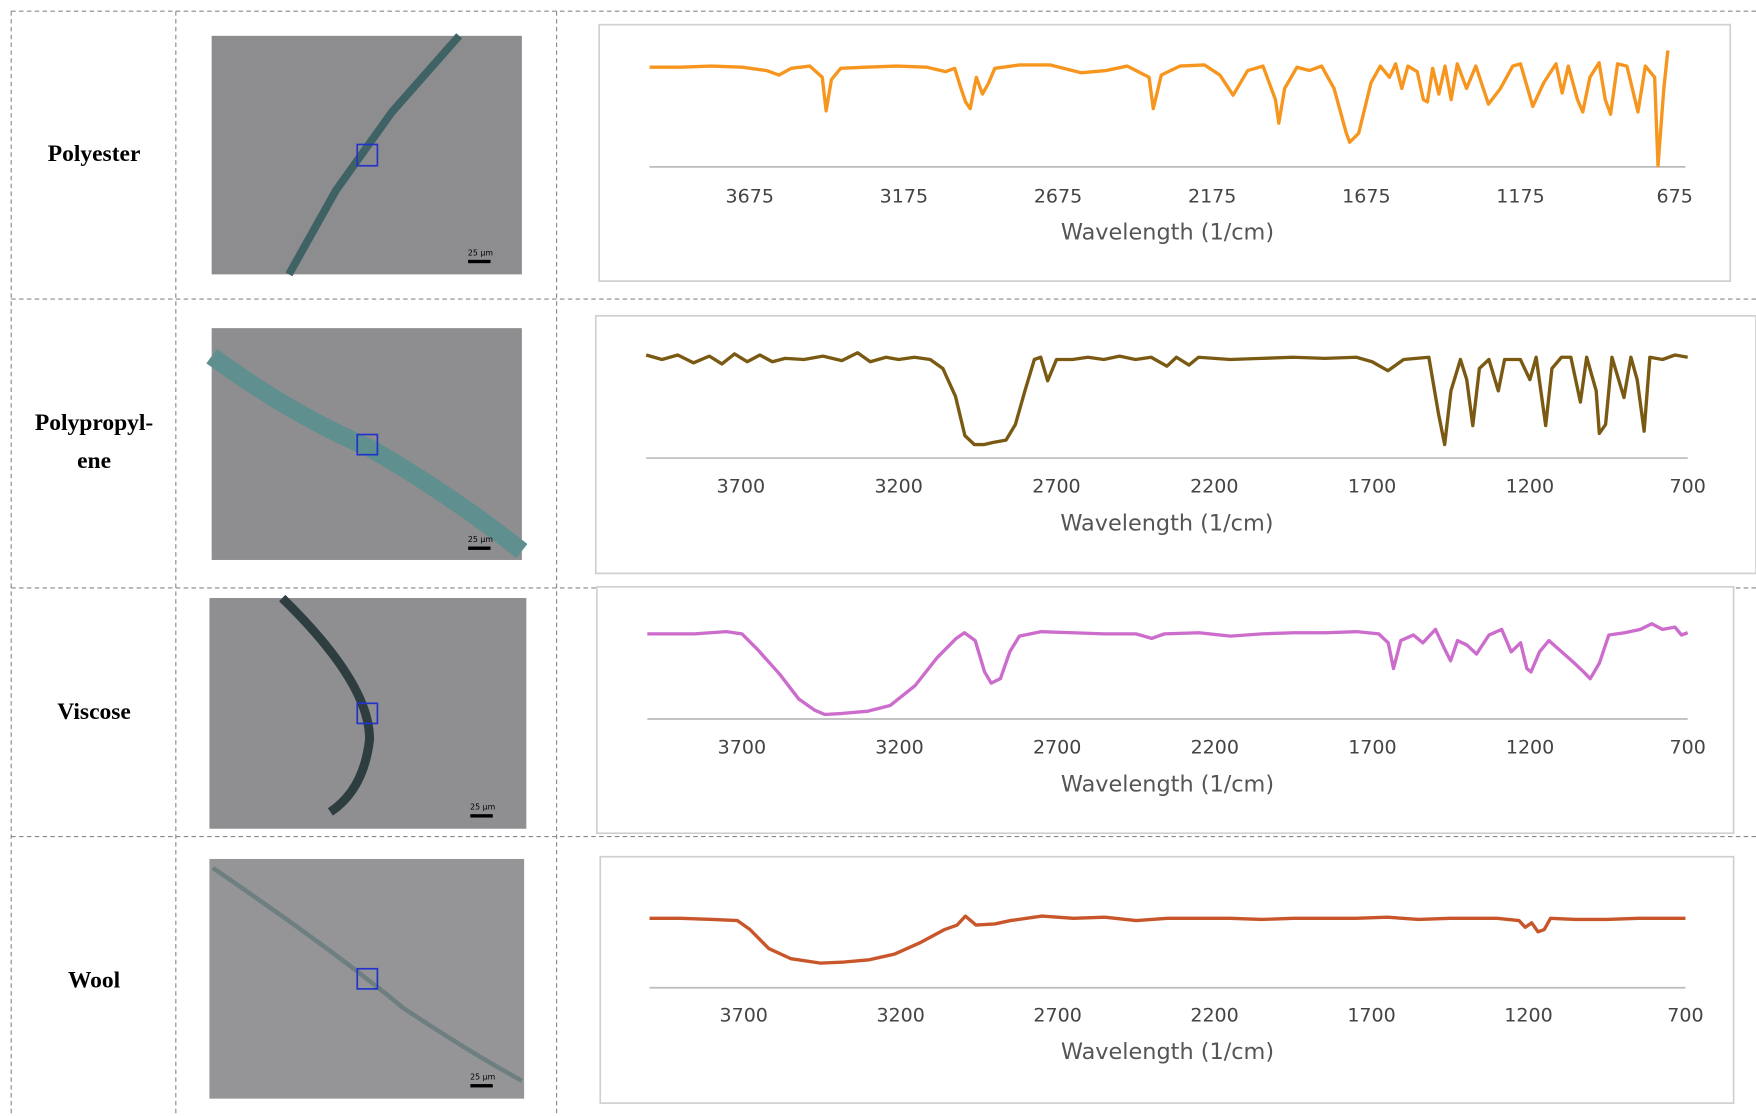 The height and width of the screenshot is (1116, 1756). I want to click on x-tick-label: 2675, so click(1058, 197).